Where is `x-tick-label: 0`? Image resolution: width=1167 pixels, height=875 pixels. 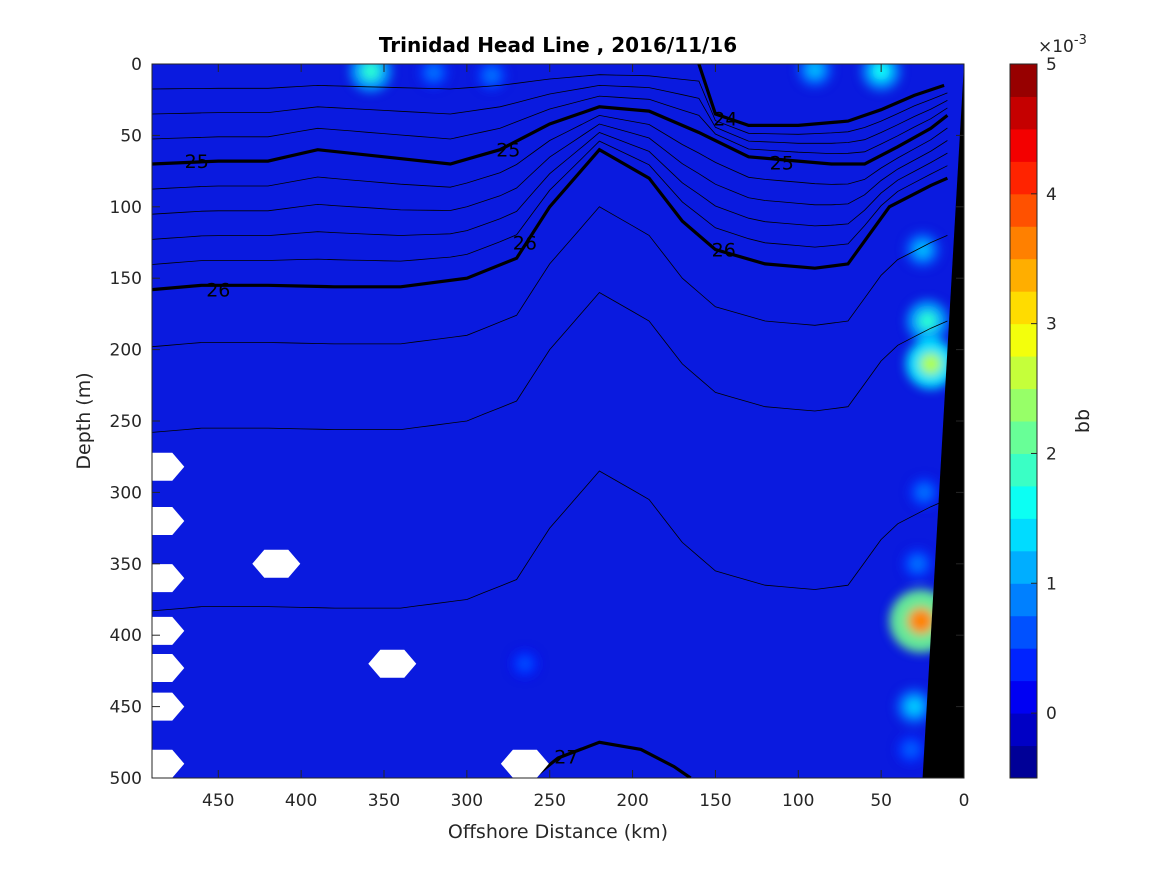 x-tick-label: 0 is located at coordinates (964, 801).